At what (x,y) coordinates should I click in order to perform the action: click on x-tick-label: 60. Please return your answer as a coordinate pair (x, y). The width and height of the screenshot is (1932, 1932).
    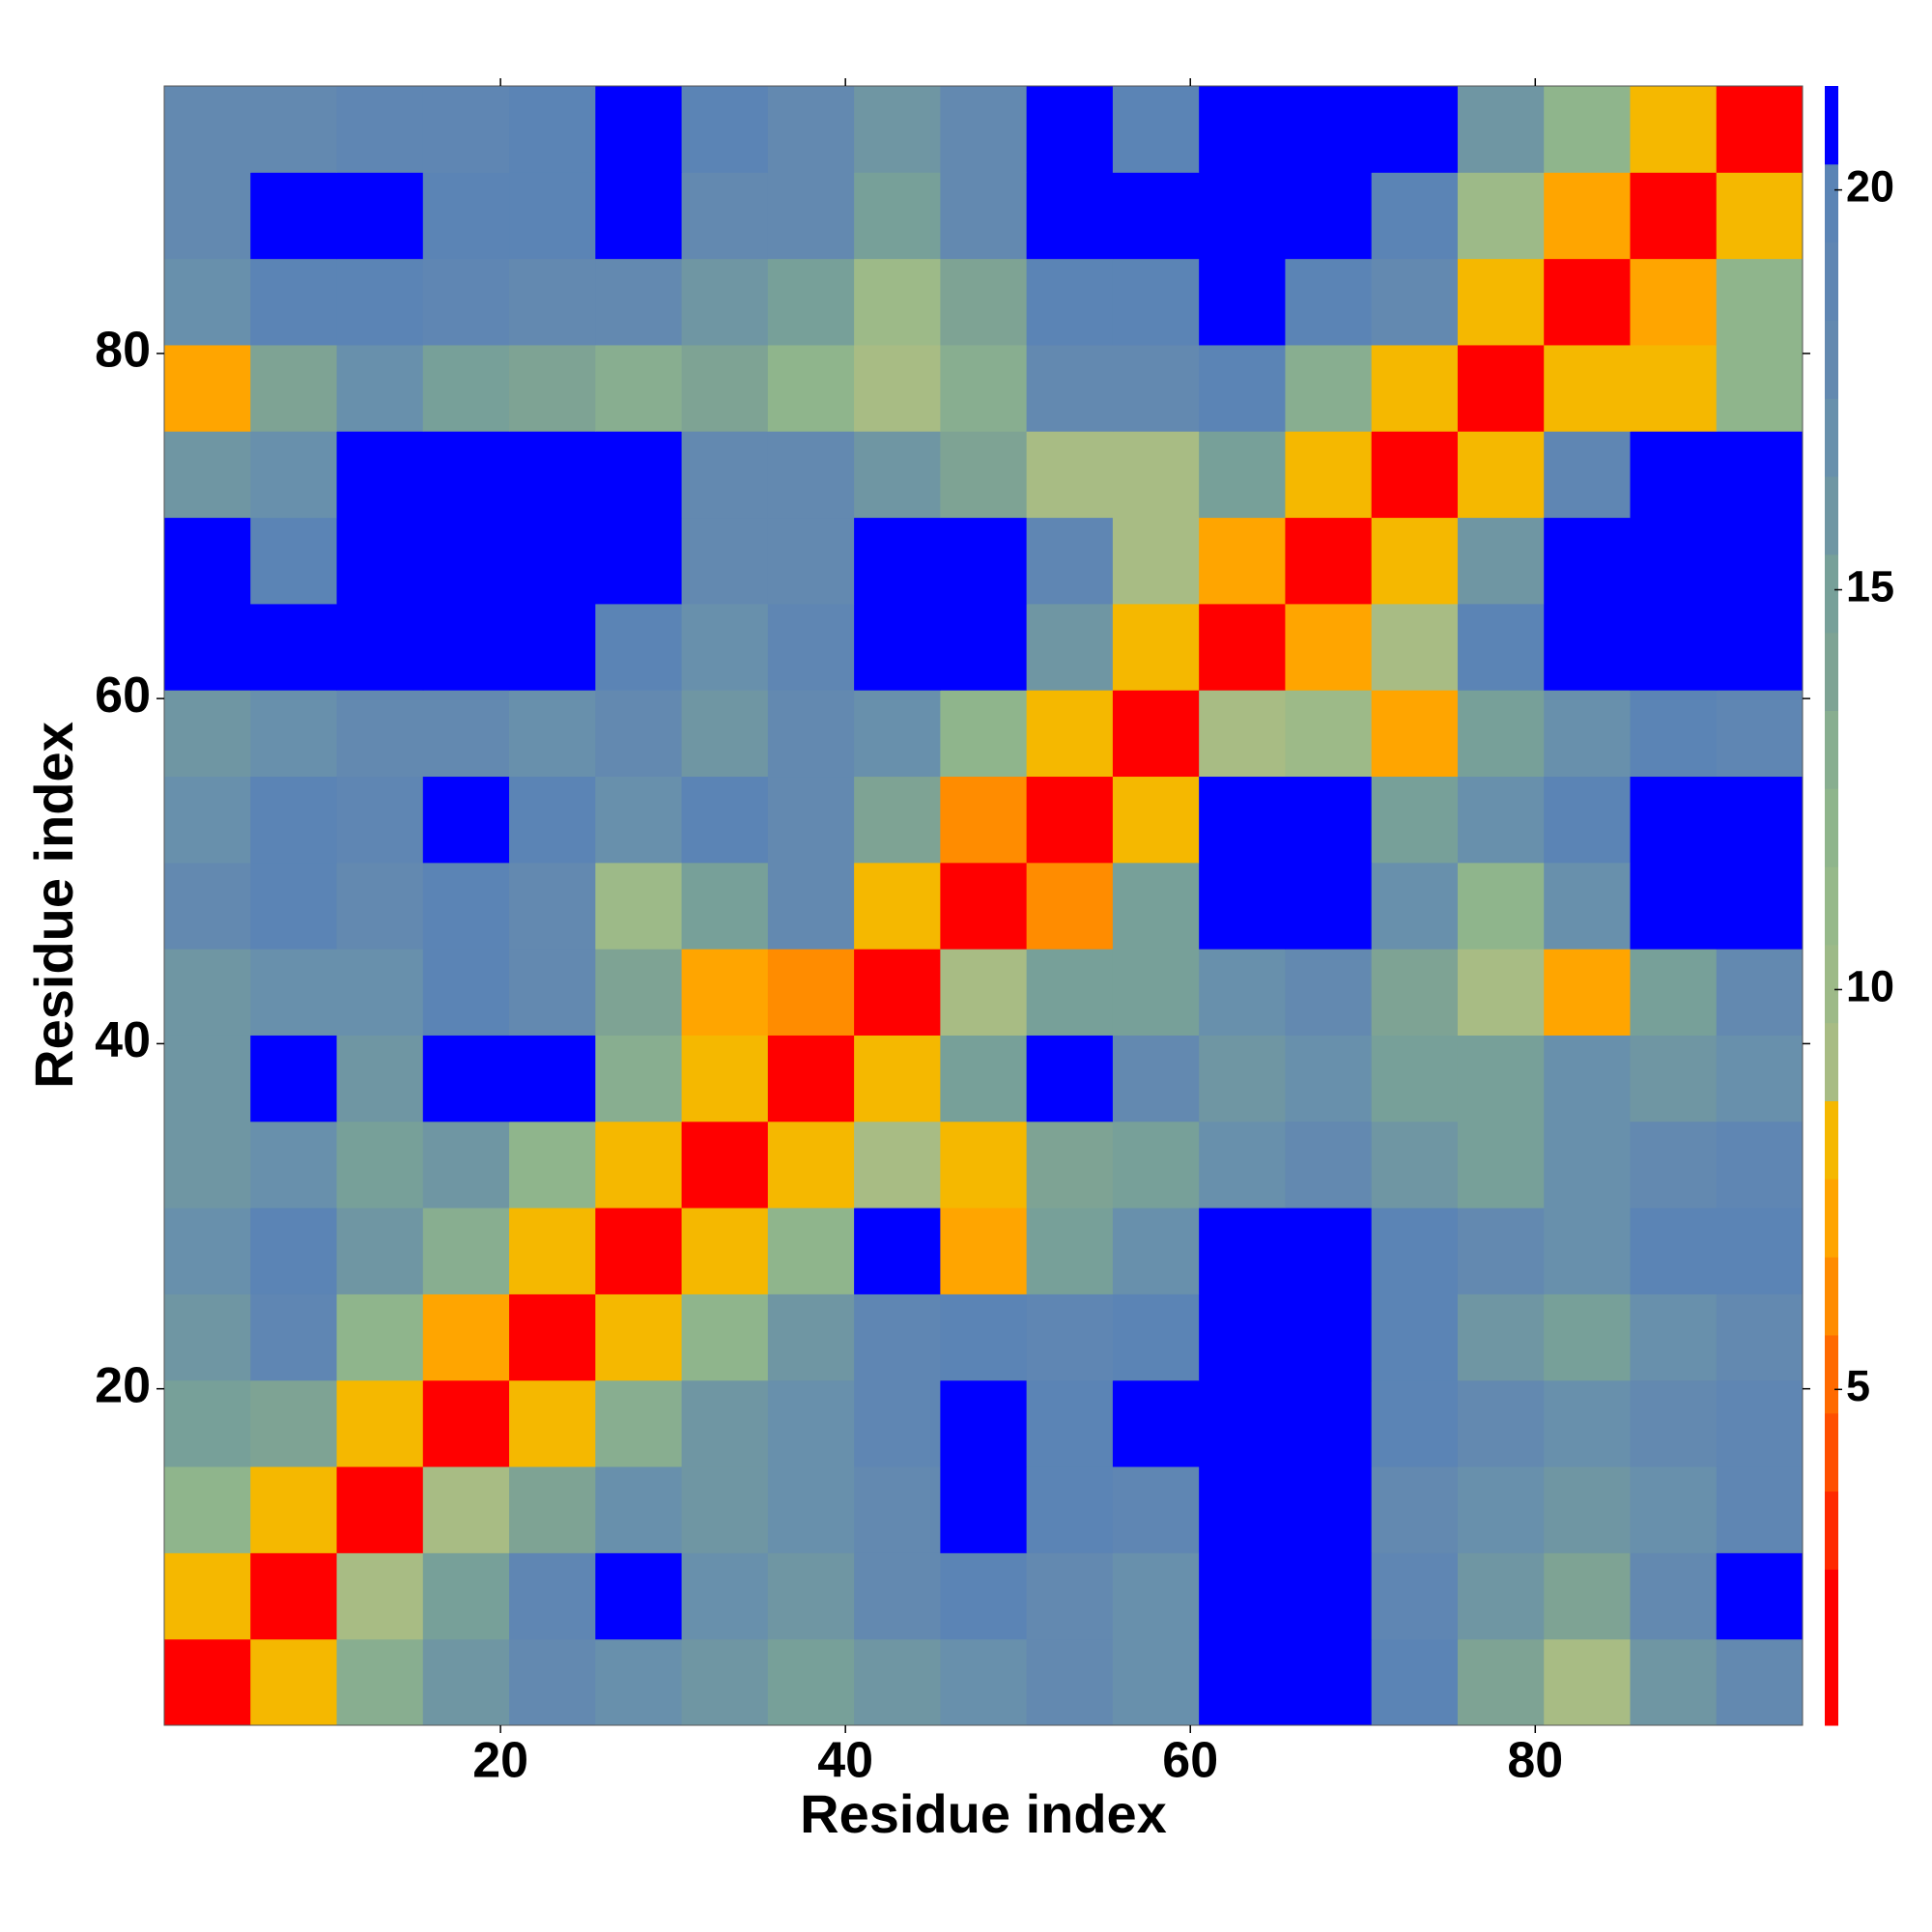
    Looking at the image, I should click on (1190, 1761).